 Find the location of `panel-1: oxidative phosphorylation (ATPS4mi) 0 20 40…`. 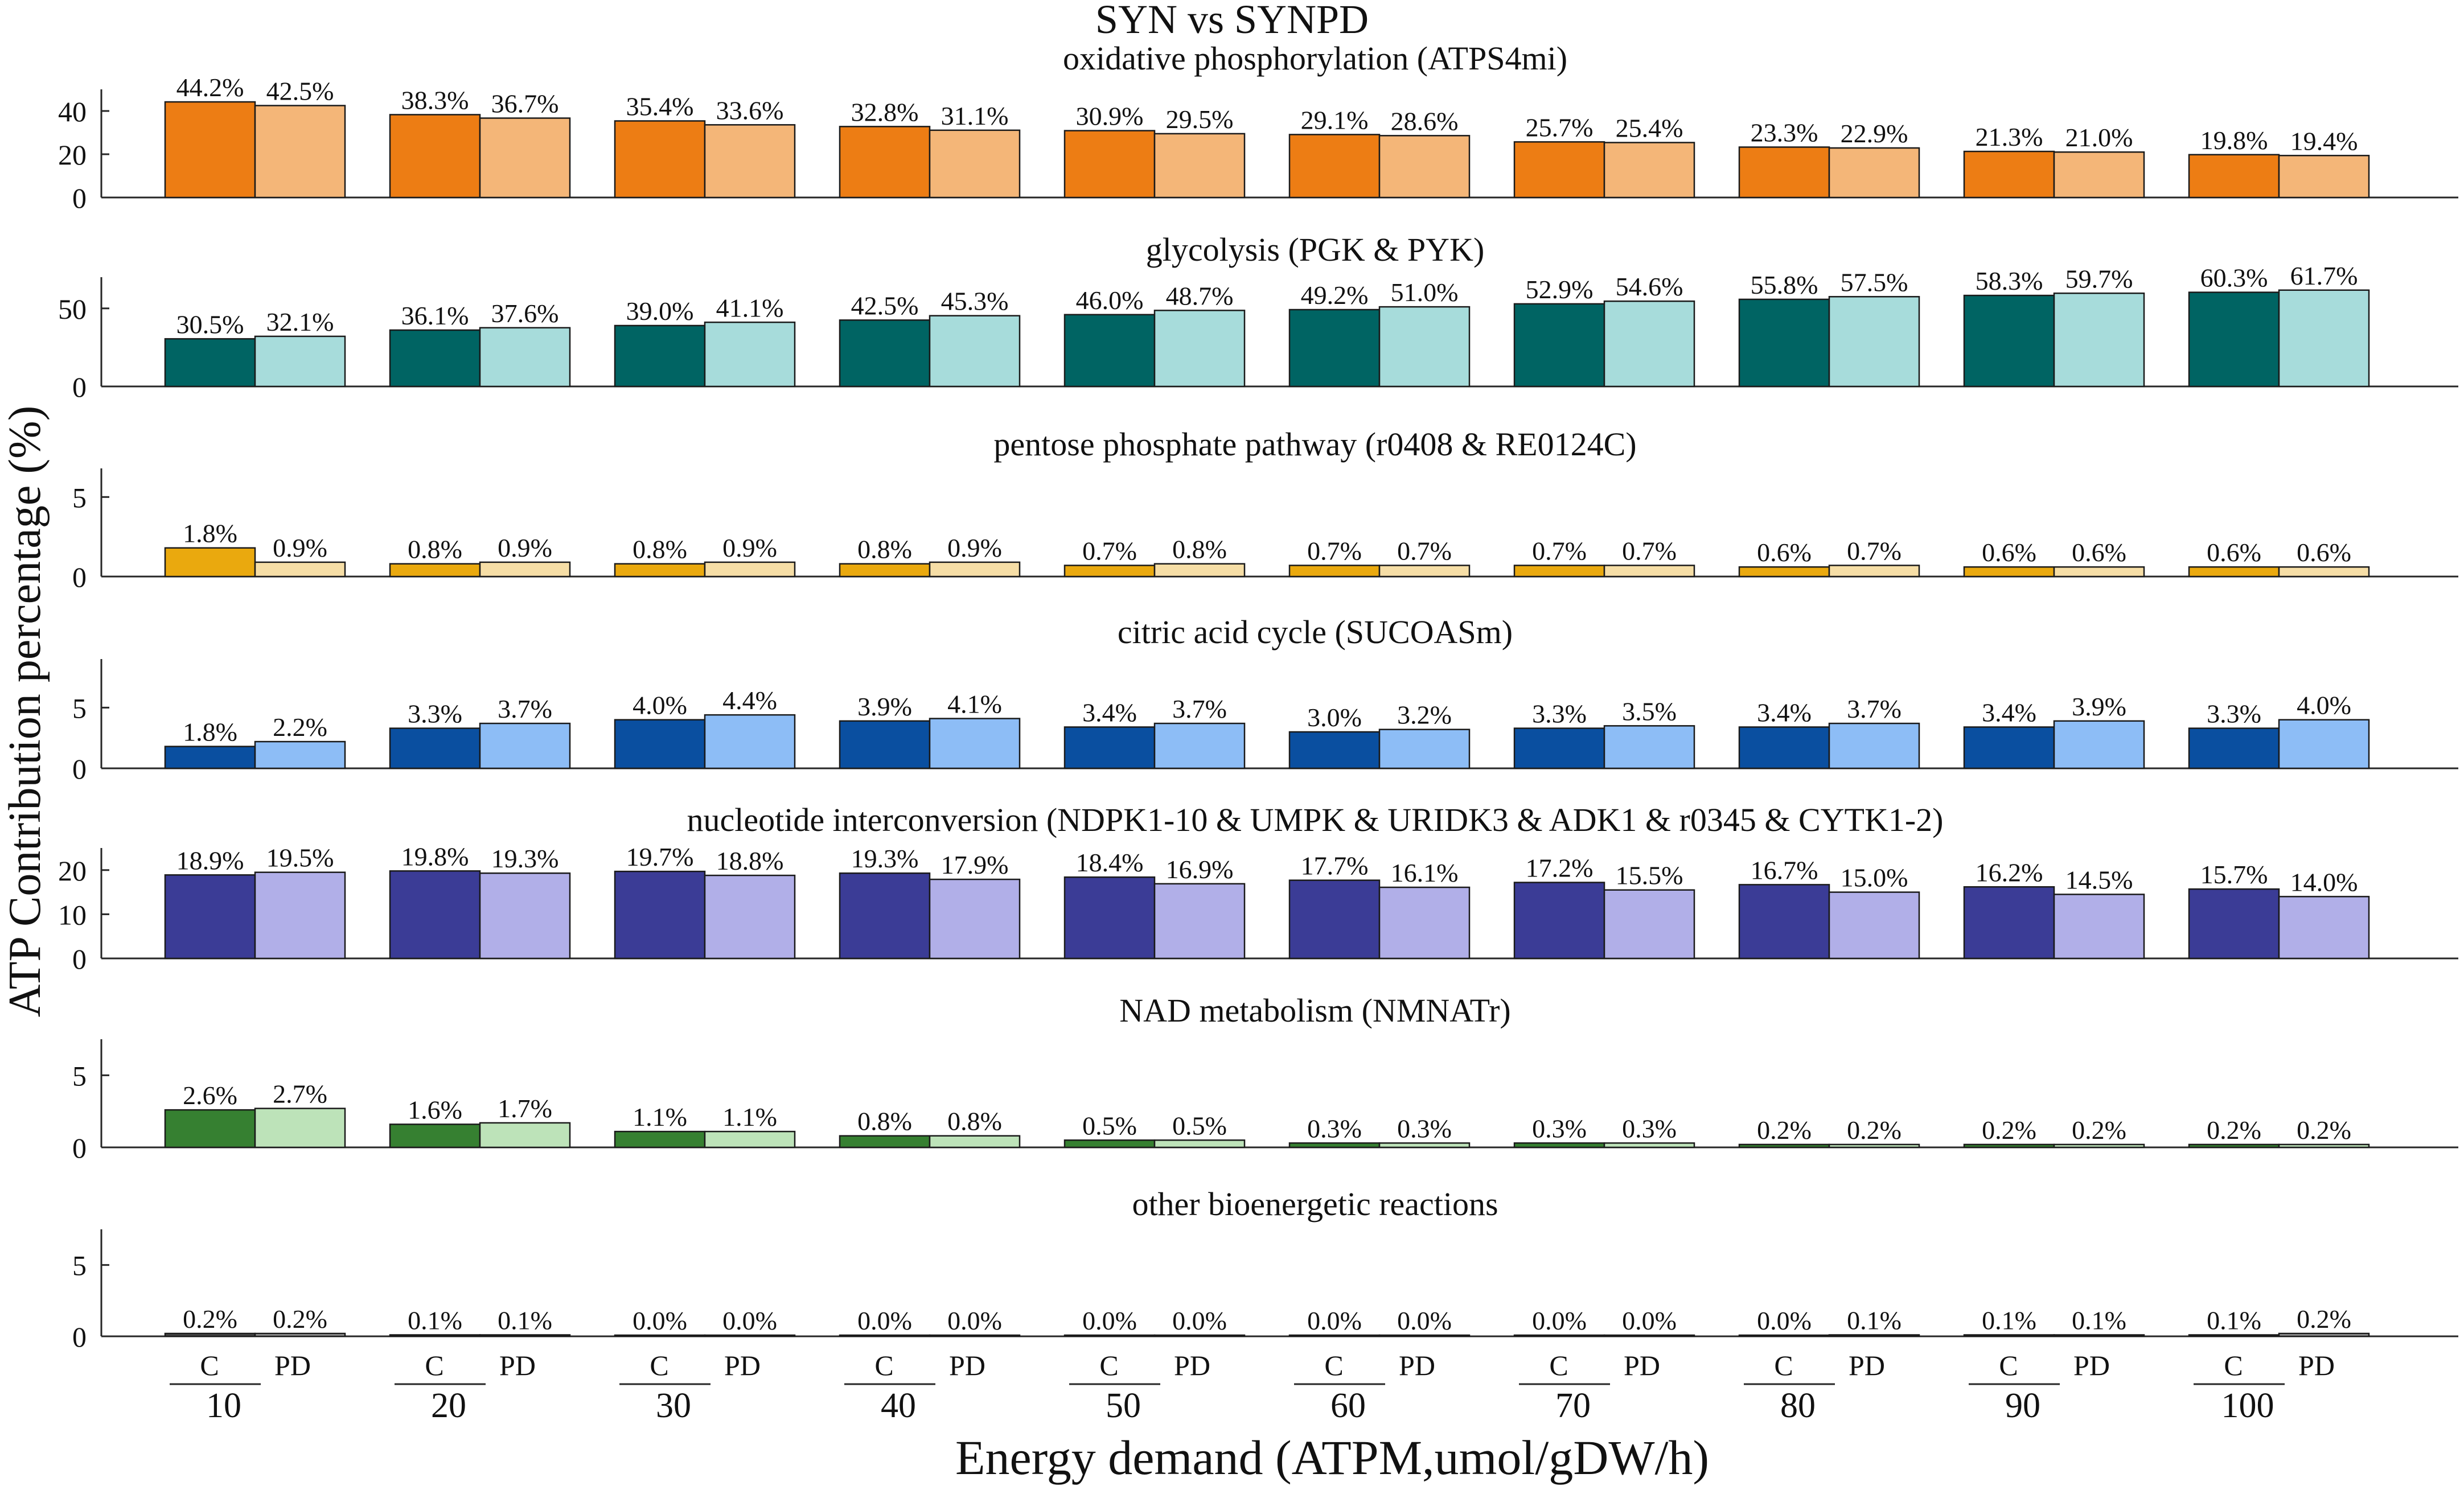

panel-1: oxidative phosphorylation (ATPS4mi) 0 20 40… is located at coordinates (1258, 127).